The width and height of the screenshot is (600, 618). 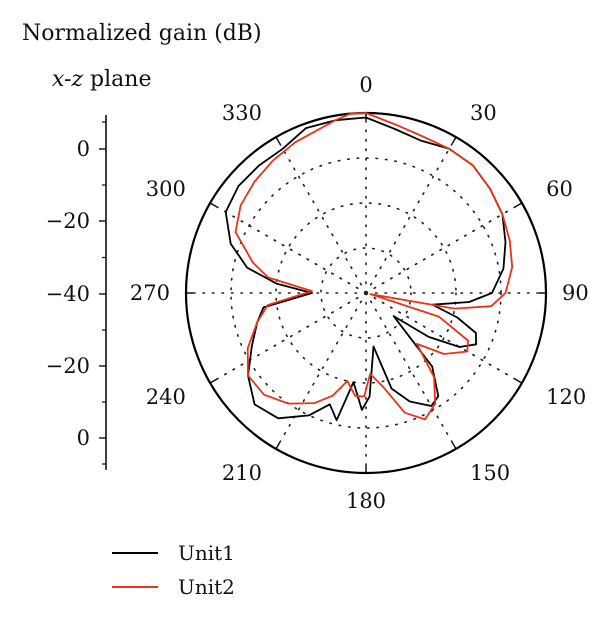 I want to click on angle-label-30: 30, so click(x=483, y=113).